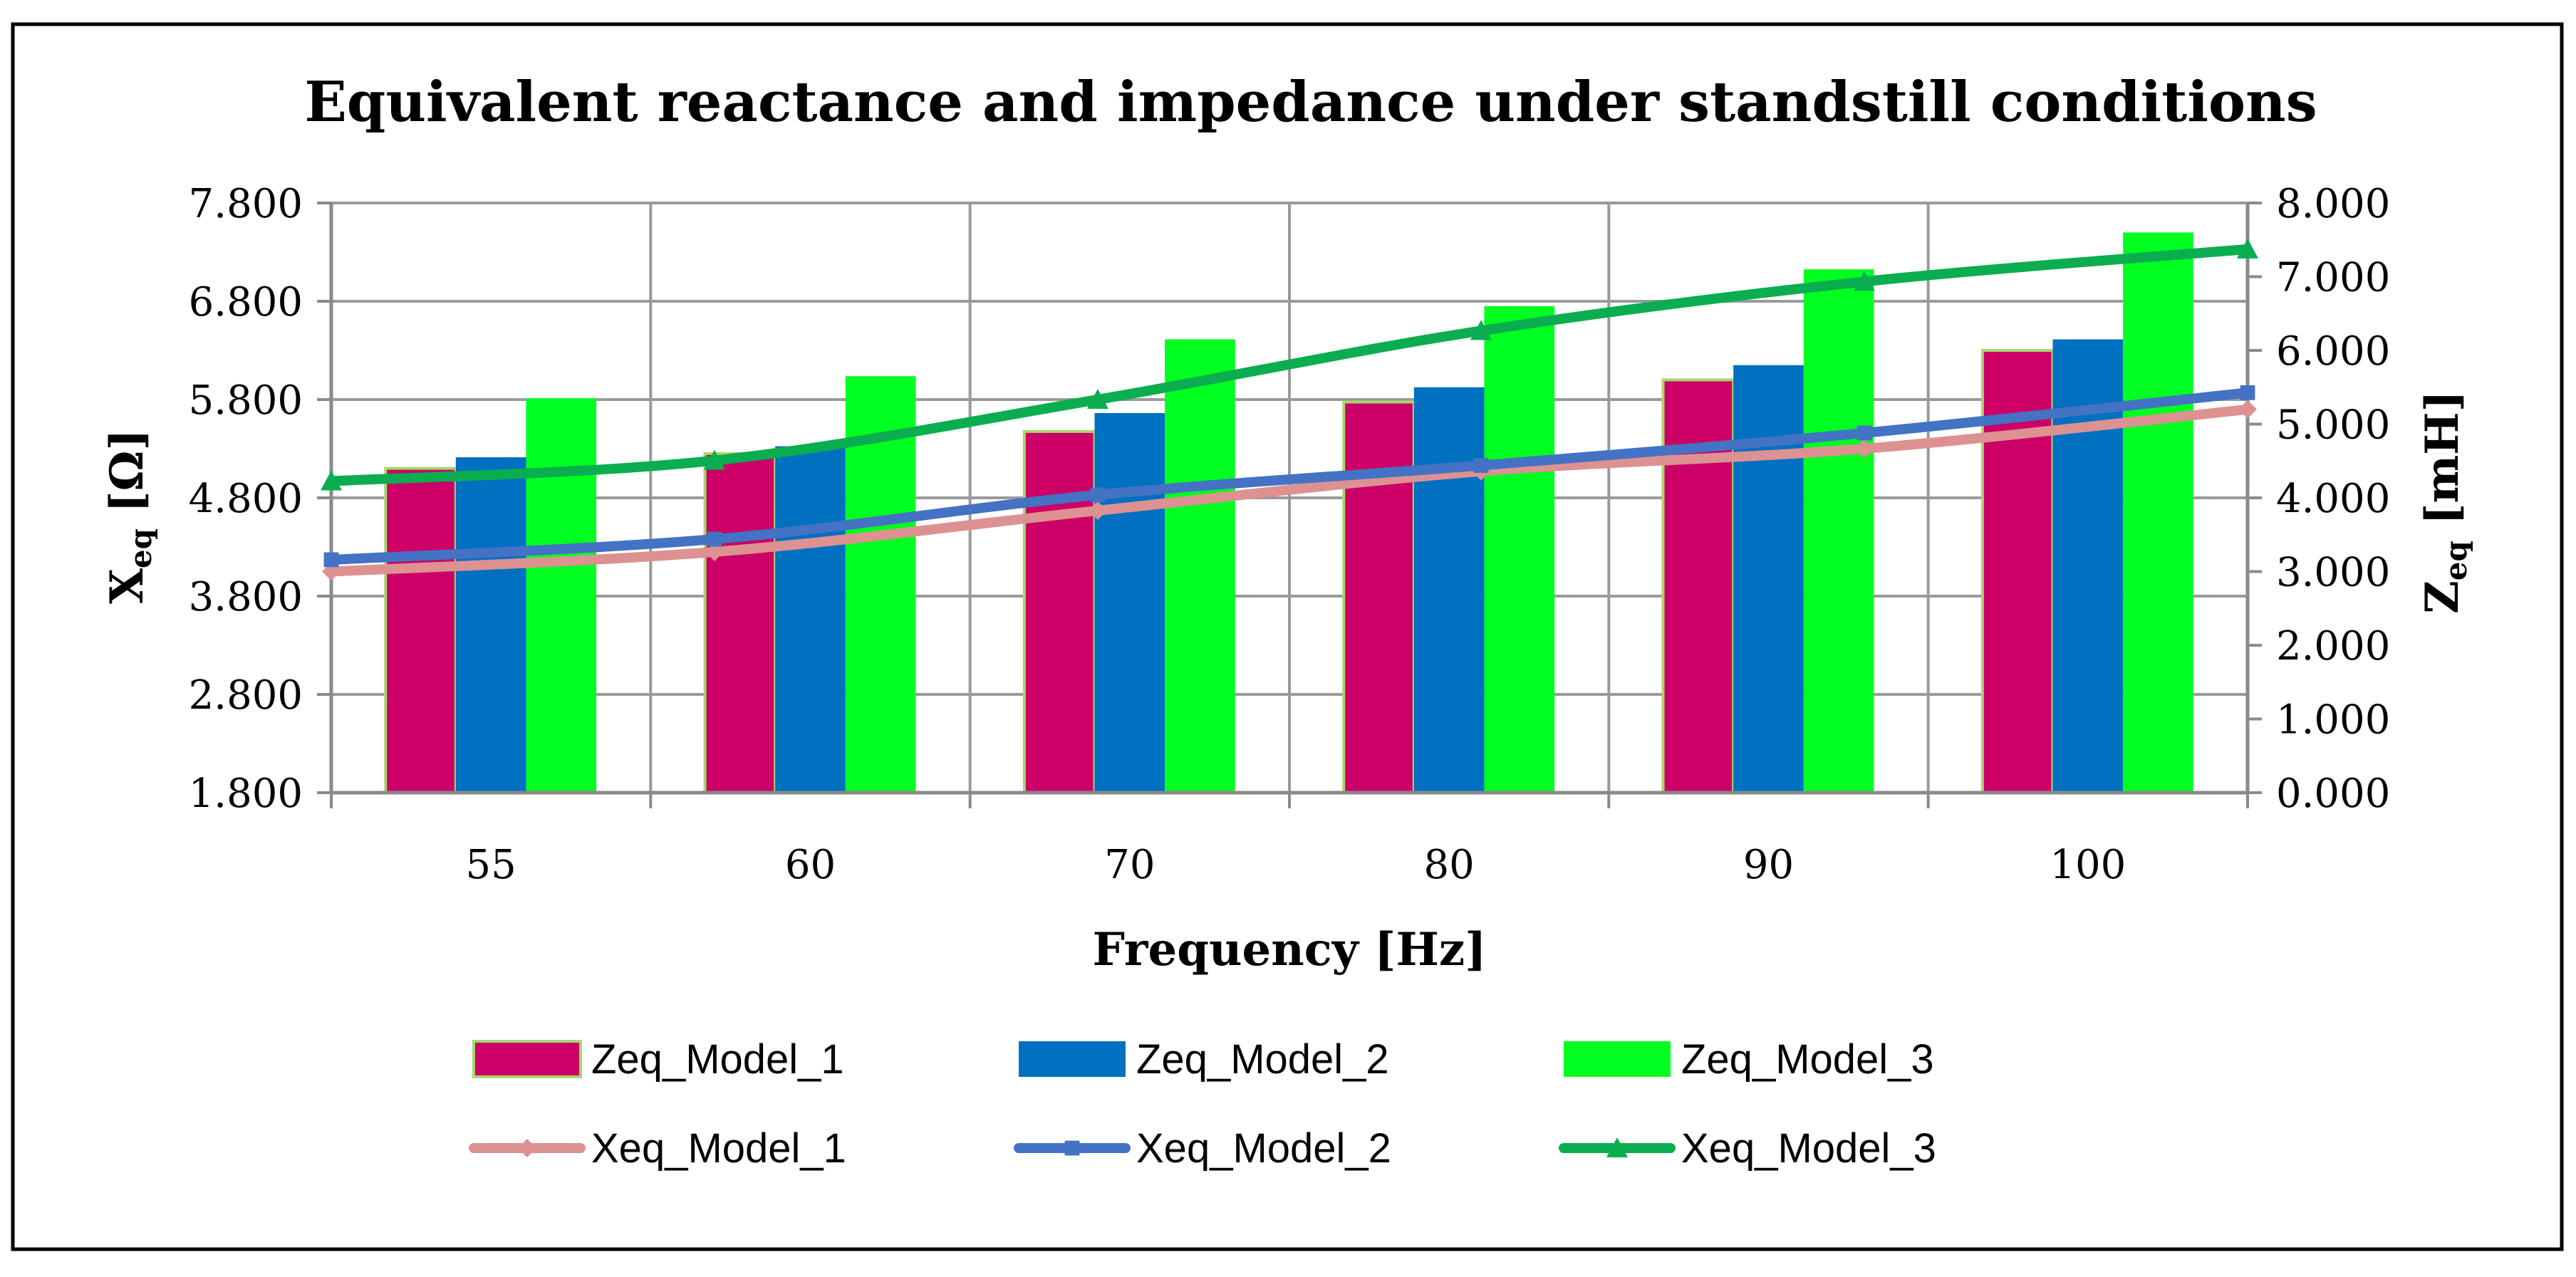  I want to click on y-right-tick-label: 6.000, so click(2333, 352).